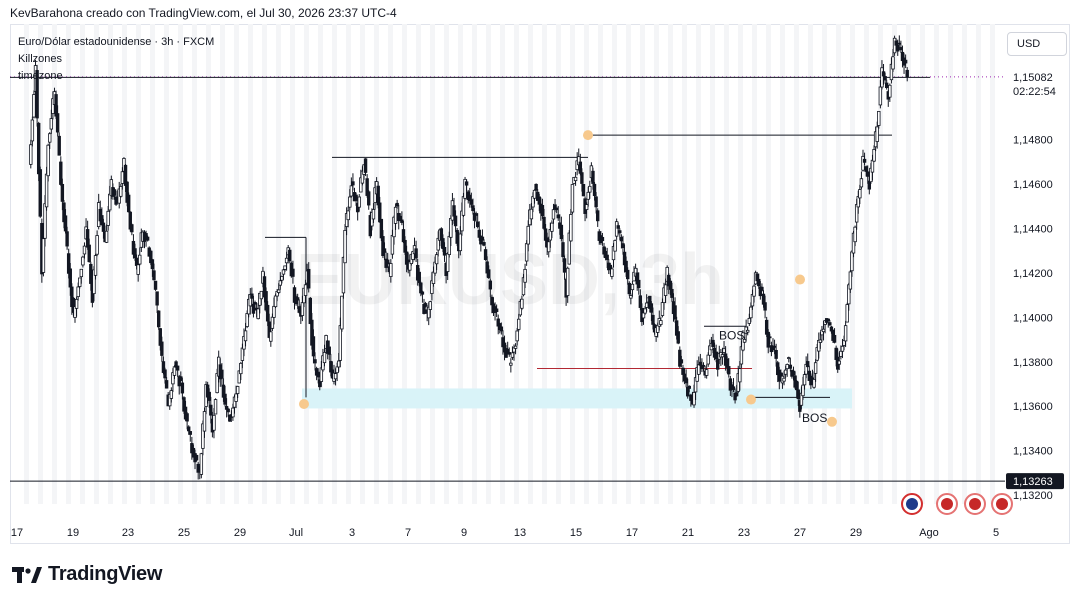  I want to click on price-tick-label: 1,13800, so click(1033, 363).